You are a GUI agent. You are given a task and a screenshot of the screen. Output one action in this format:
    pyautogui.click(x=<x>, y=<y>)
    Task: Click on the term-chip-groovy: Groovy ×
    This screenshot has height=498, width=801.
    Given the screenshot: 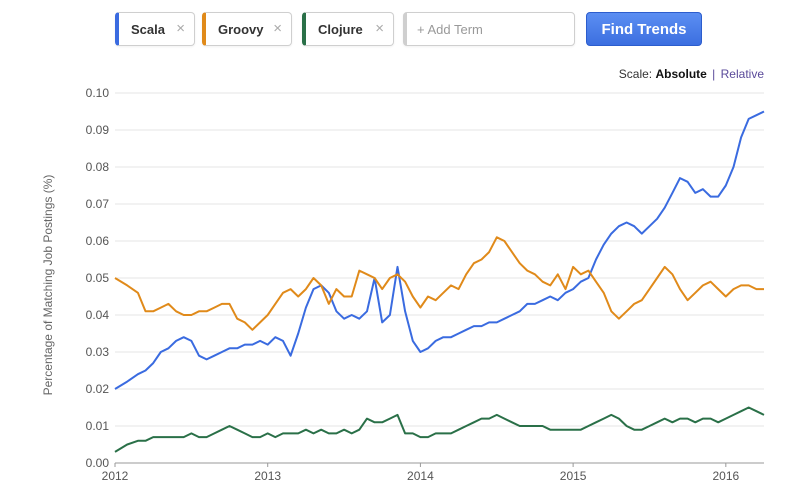 What is the action you would take?
    pyautogui.click(x=247, y=29)
    